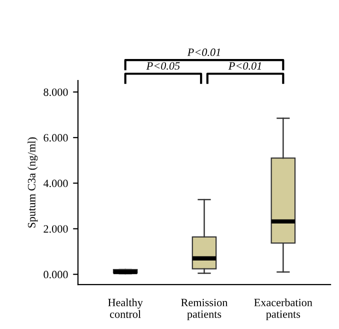 Image resolution: width=339 pixels, height=329 pixels. Describe the element at coordinates (56, 229) in the screenshot. I see `y-tick-label: 2.000` at that location.